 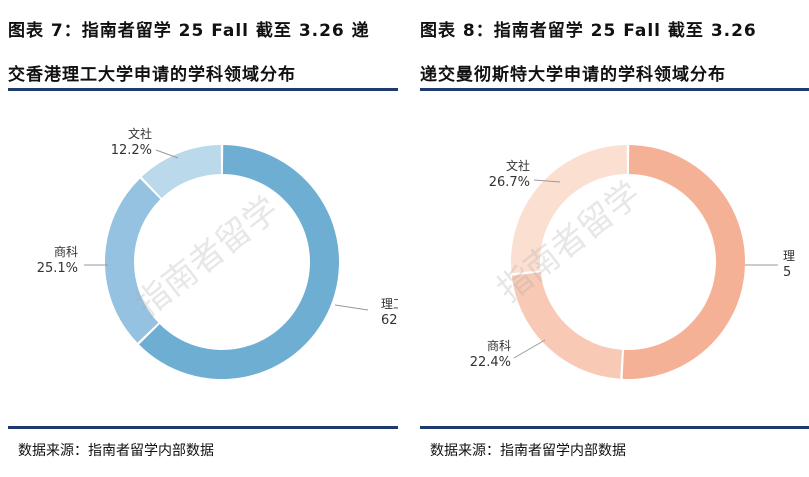 What do you see at coordinates (787, 272) in the screenshot?
I see `slice-label-percent: 5` at bounding box center [787, 272].